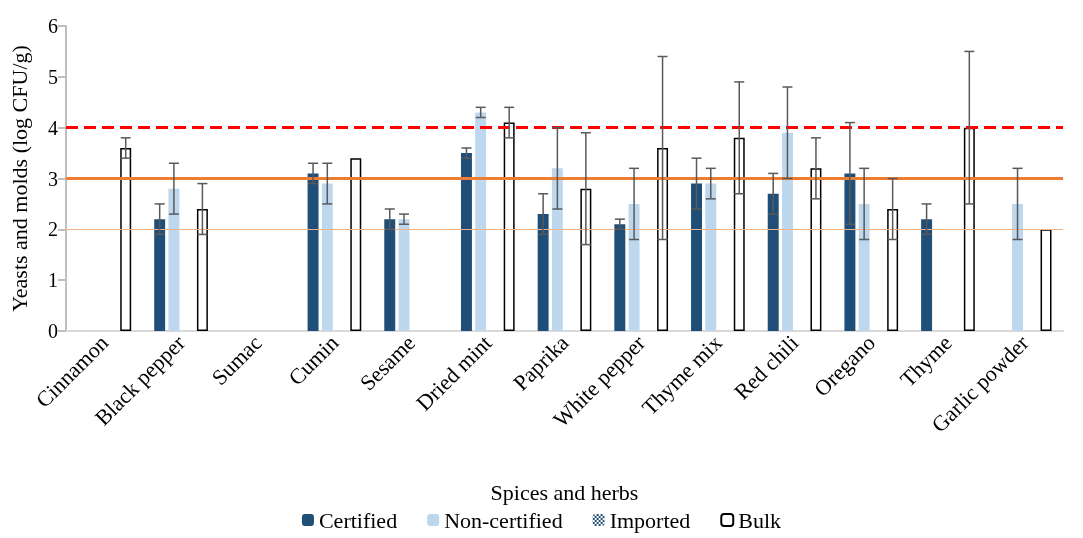  Describe the element at coordinates (53, 229) in the screenshot. I see `y-tick-label: 2` at that location.